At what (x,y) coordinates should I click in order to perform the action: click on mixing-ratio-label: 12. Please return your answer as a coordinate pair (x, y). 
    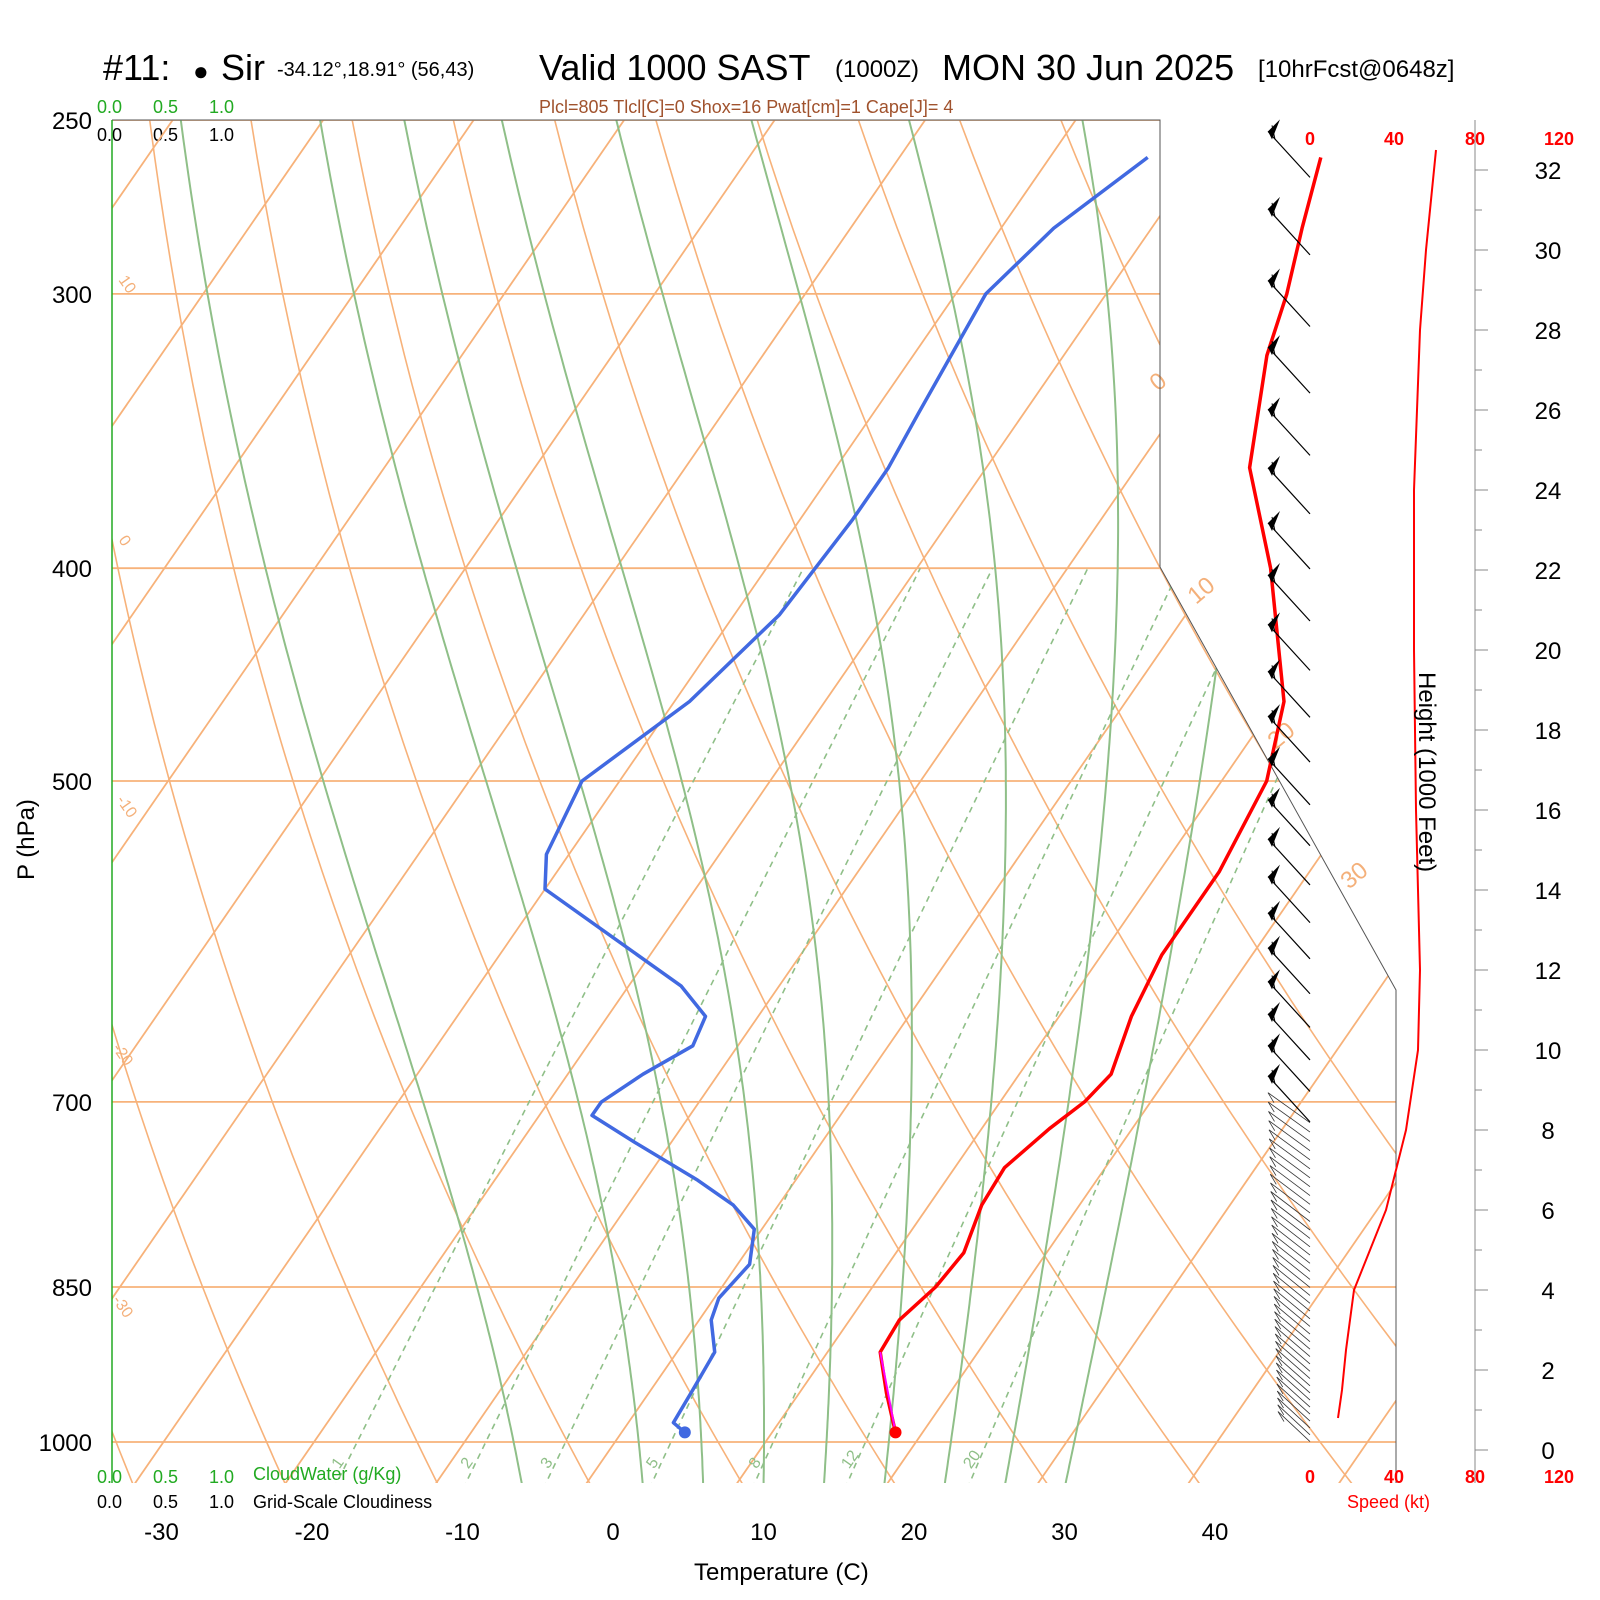
    Looking at the image, I should click on (850, 1459).